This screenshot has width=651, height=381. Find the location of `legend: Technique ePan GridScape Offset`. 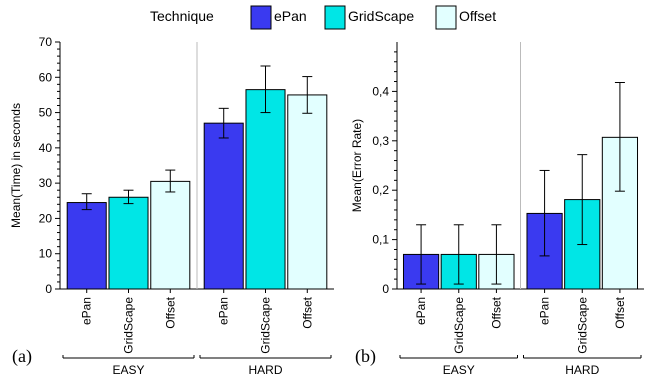

legend: Technique ePan GridScape Offset is located at coordinates (323, 17).